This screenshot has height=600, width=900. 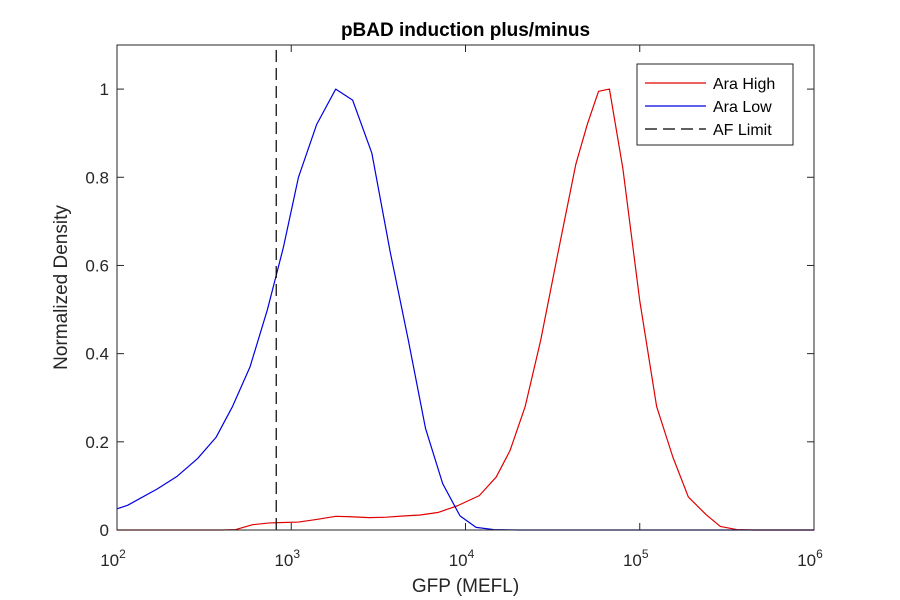 I want to click on y-tick-label: 0.8, so click(x=97, y=177).